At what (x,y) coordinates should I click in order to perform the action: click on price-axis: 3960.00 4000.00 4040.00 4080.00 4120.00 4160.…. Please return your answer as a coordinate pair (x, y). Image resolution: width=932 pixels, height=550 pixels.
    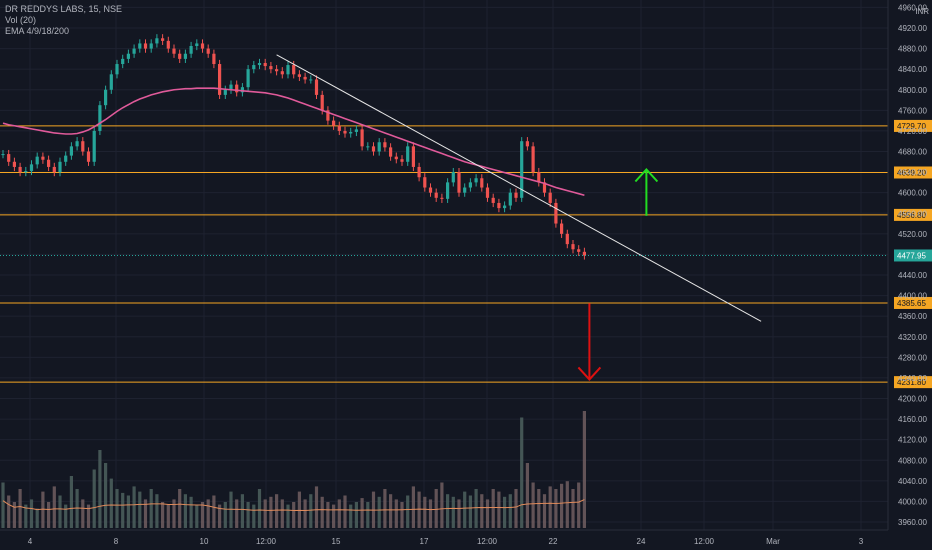
    Looking at the image, I should click on (909, 265).